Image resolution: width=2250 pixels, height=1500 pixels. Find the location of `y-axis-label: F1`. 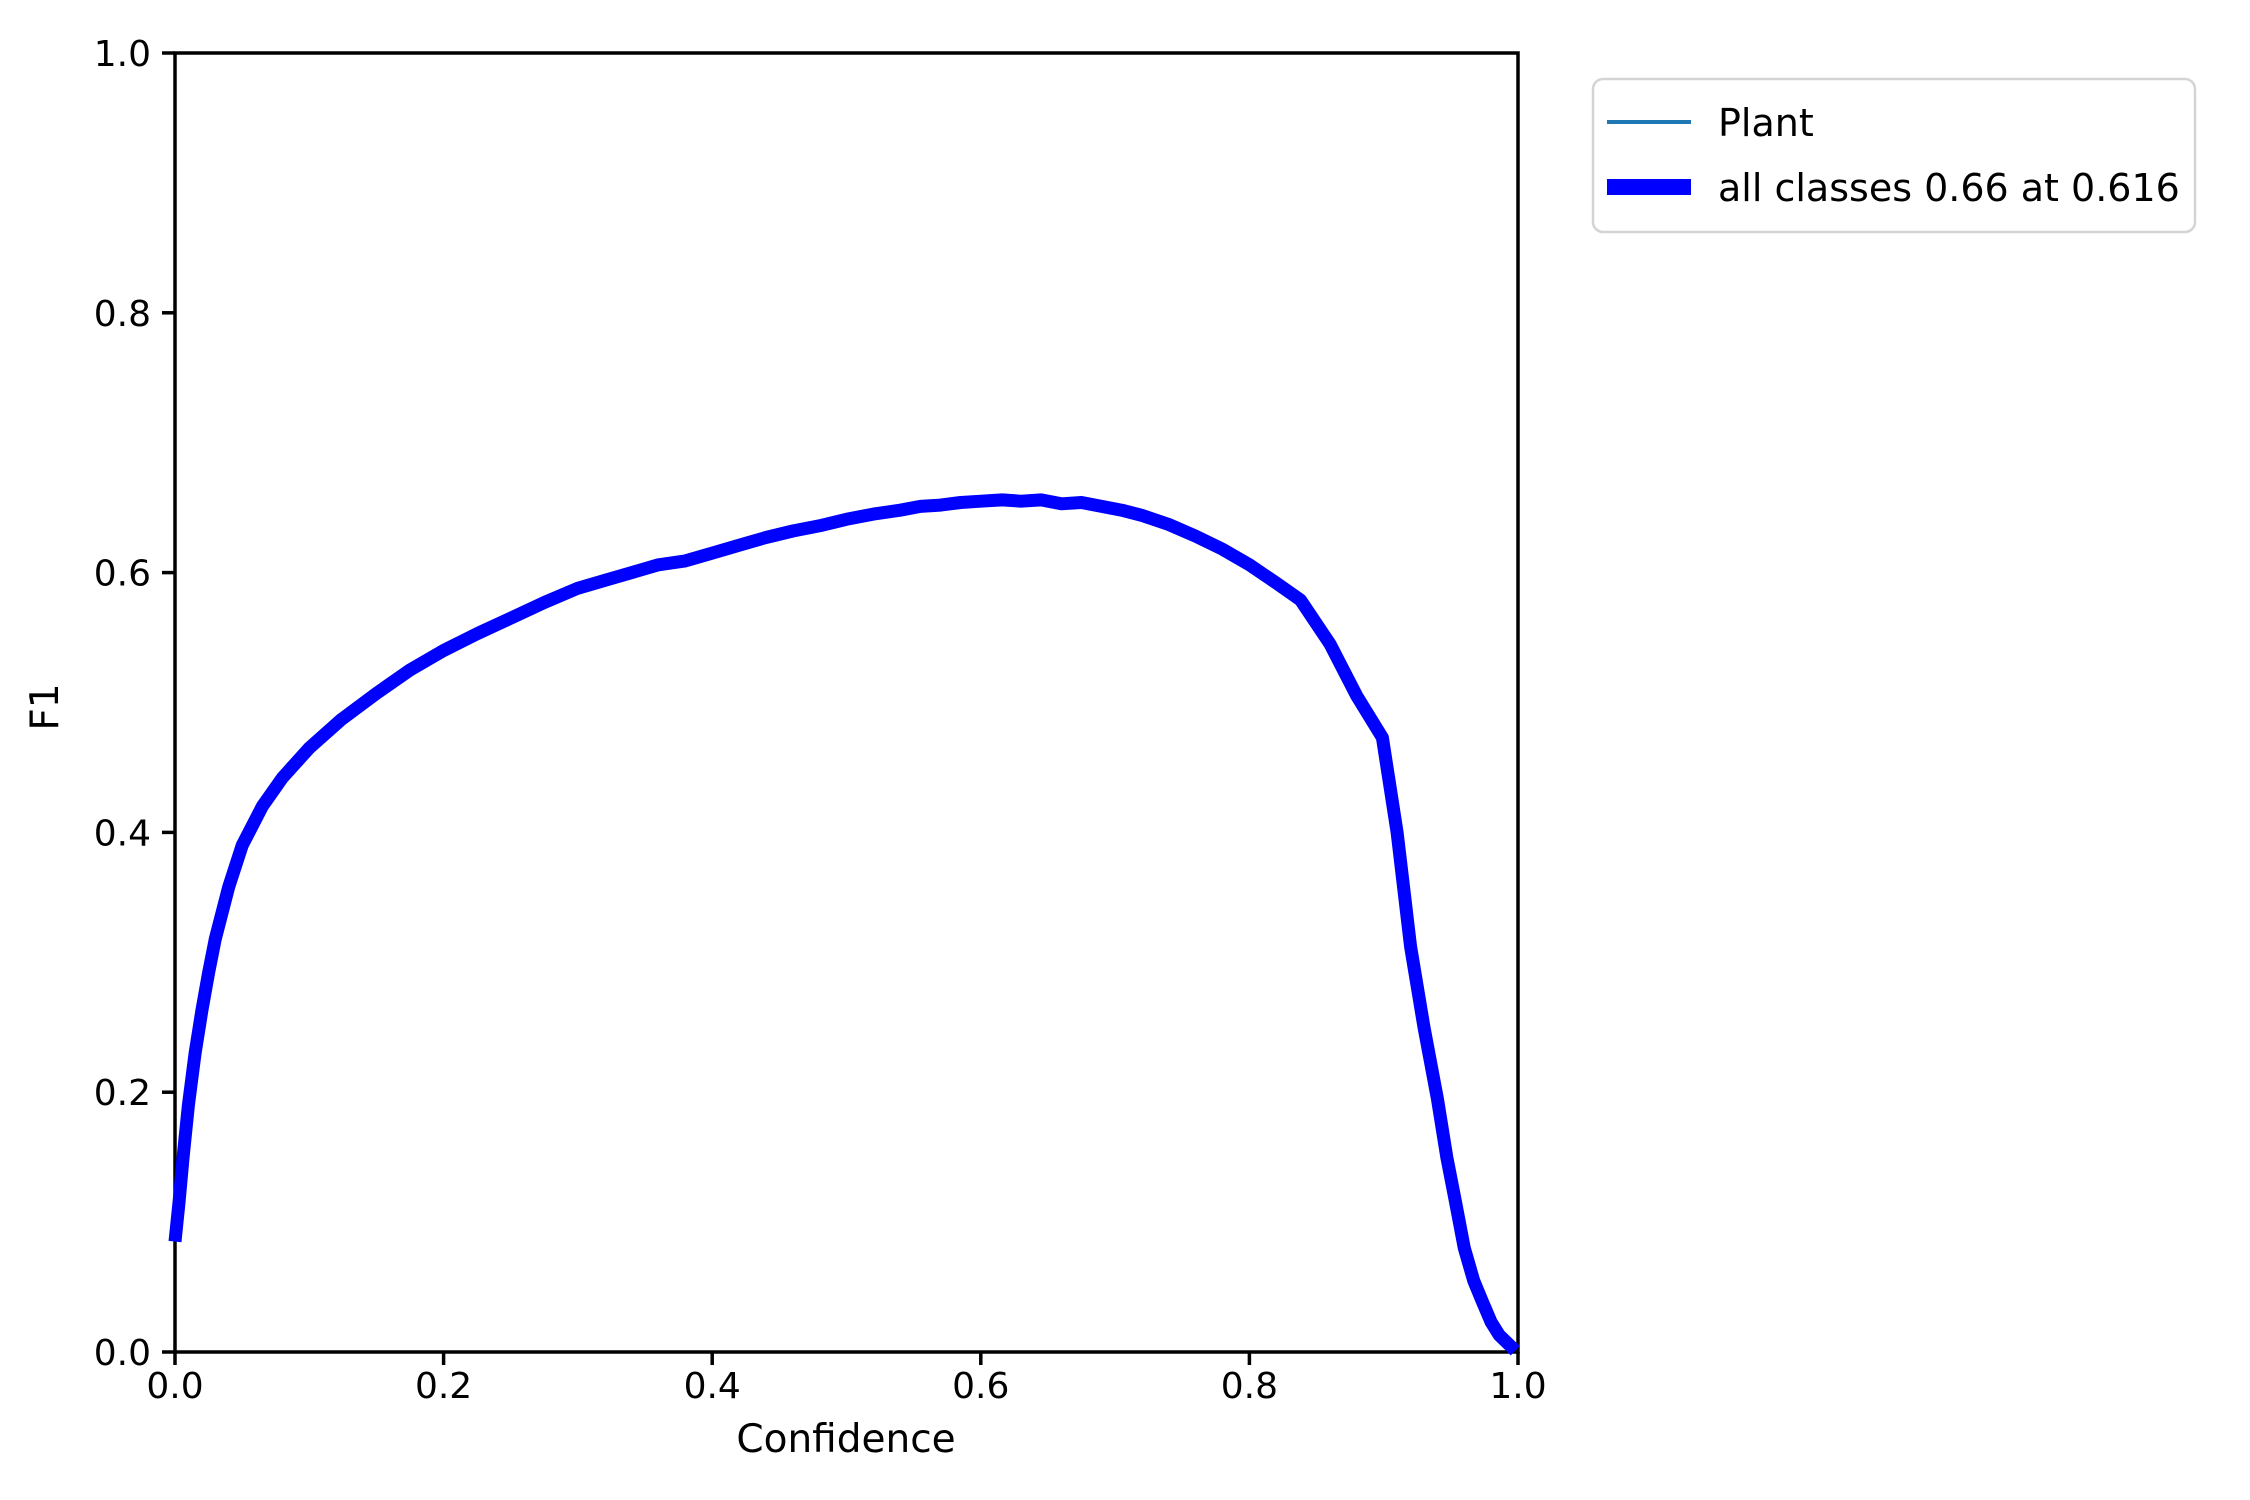

y-axis-label: F1 is located at coordinates (45, 706).